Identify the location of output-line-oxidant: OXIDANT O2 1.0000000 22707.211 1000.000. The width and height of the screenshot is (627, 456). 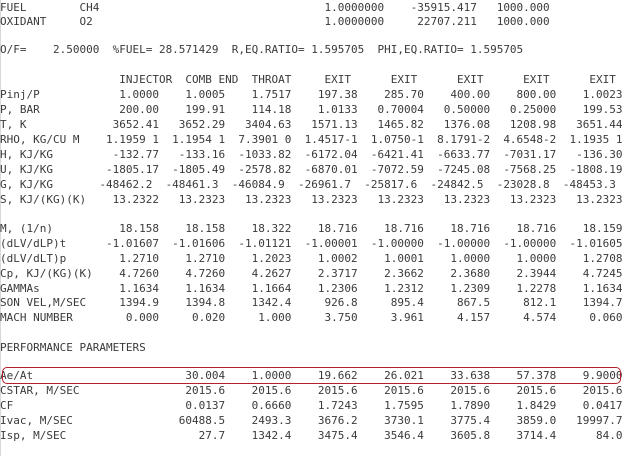
(275, 21).